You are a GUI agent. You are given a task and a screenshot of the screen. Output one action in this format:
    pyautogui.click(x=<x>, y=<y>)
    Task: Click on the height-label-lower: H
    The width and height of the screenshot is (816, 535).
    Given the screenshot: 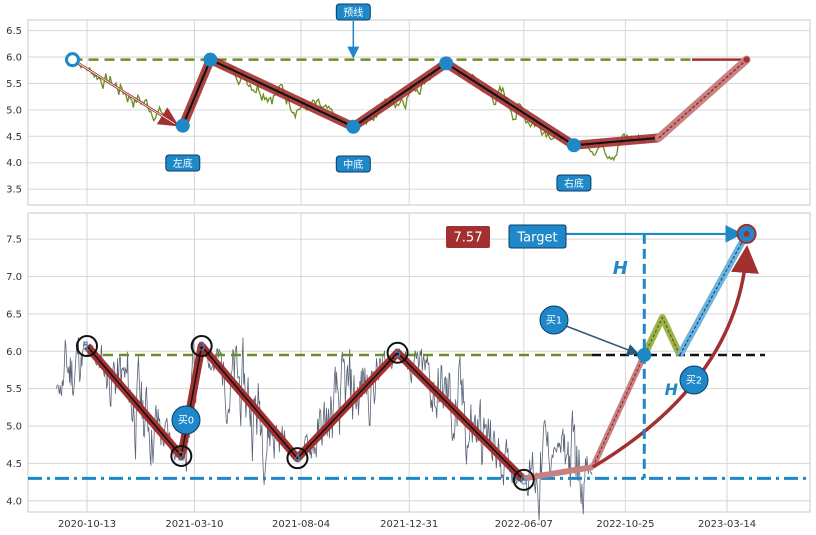 What is the action you would take?
    pyautogui.click(x=672, y=389)
    